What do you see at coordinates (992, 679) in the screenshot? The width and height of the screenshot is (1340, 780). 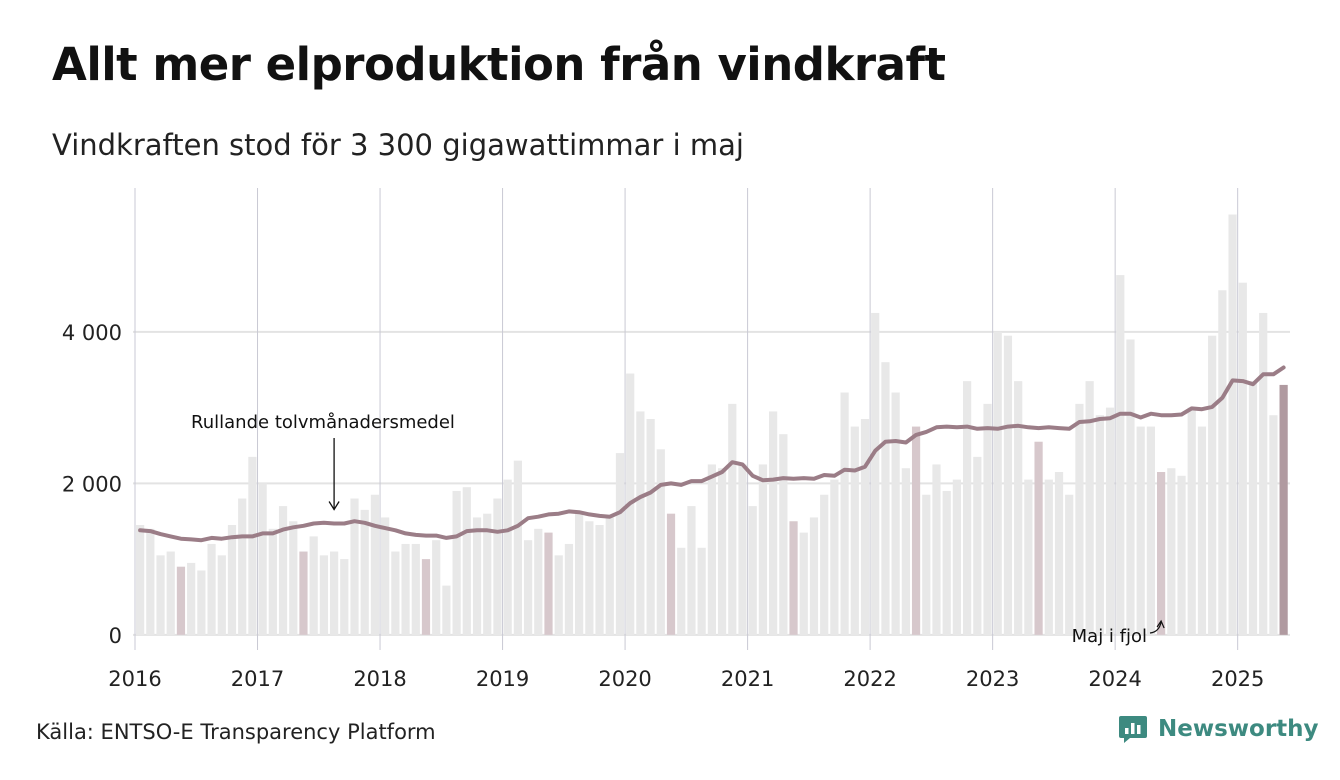 I see `x-tick-label: 2023` at bounding box center [992, 679].